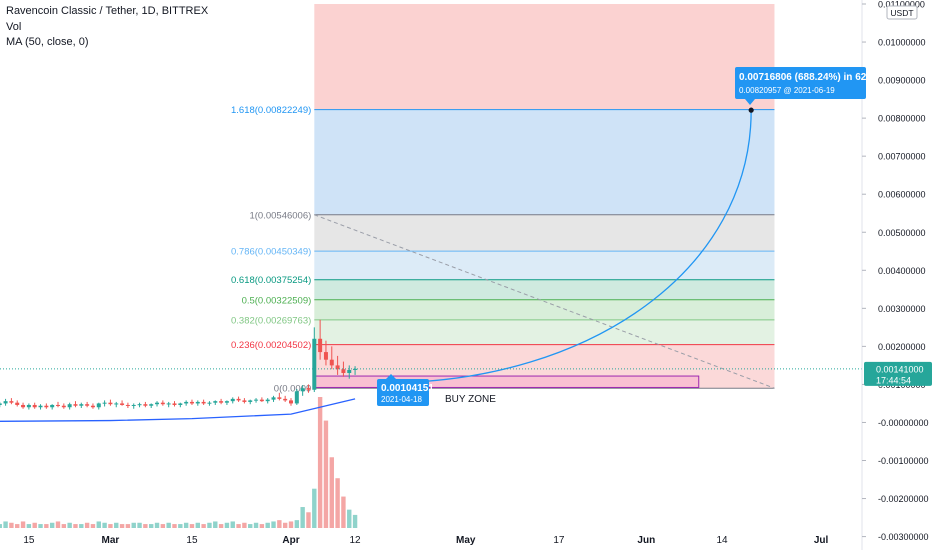 Image resolution: width=932 pixels, height=550 pixels. I want to click on price-tick-label: 0.00200000, so click(902, 347).